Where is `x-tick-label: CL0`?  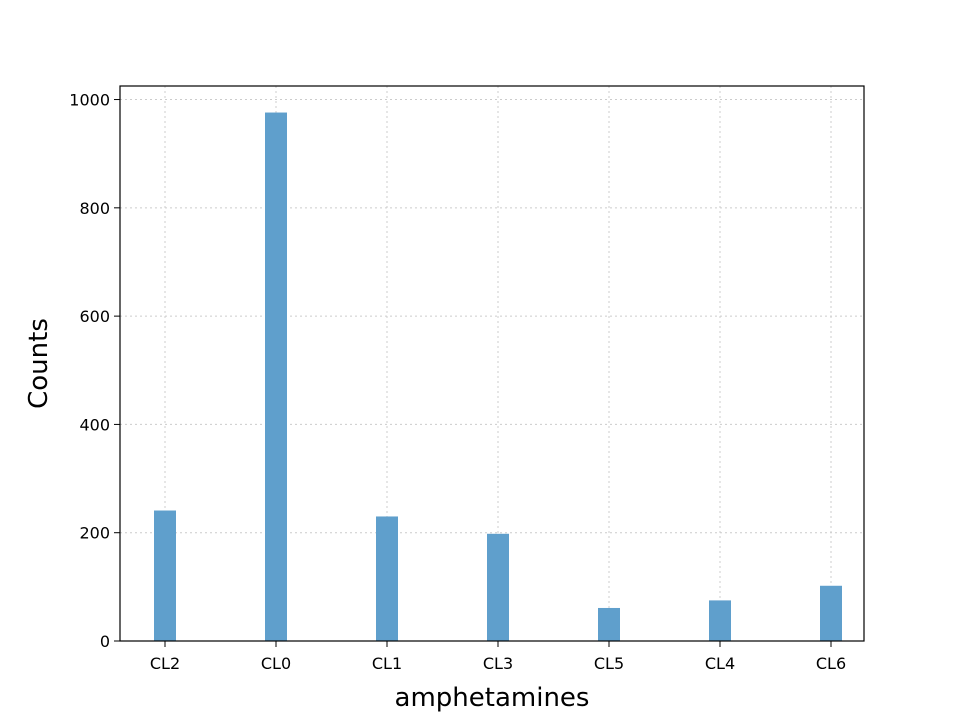
x-tick-label: CL0 is located at coordinates (276, 663).